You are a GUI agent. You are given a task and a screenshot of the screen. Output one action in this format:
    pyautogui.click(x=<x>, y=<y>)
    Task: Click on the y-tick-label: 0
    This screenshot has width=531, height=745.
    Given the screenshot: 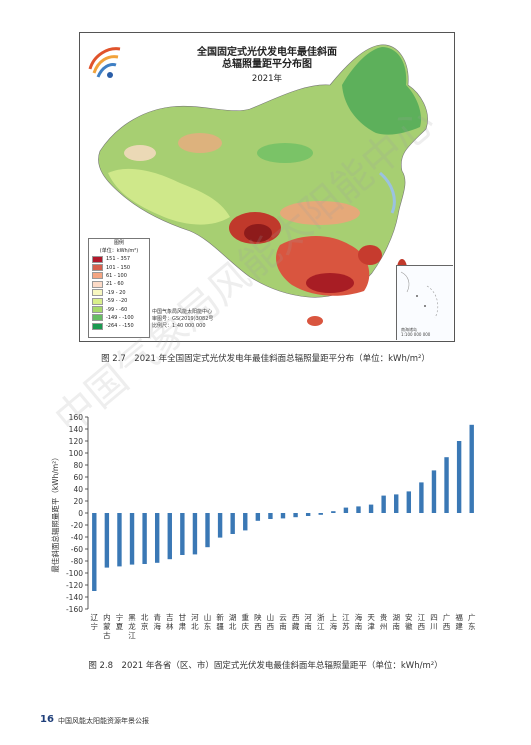 What is the action you would take?
    pyautogui.click(x=80, y=513)
    